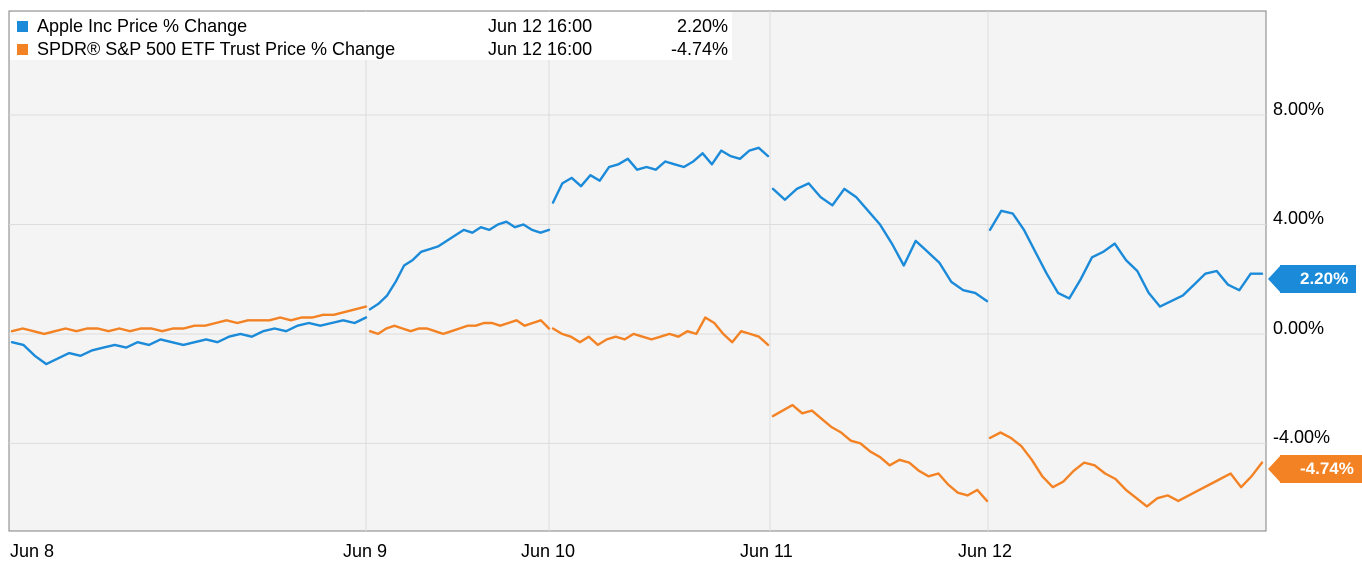 This screenshot has width=1362, height=578. What do you see at coordinates (985, 551) in the screenshot?
I see `x-tick-label: Jun 12` at bounding box center [985, 551].